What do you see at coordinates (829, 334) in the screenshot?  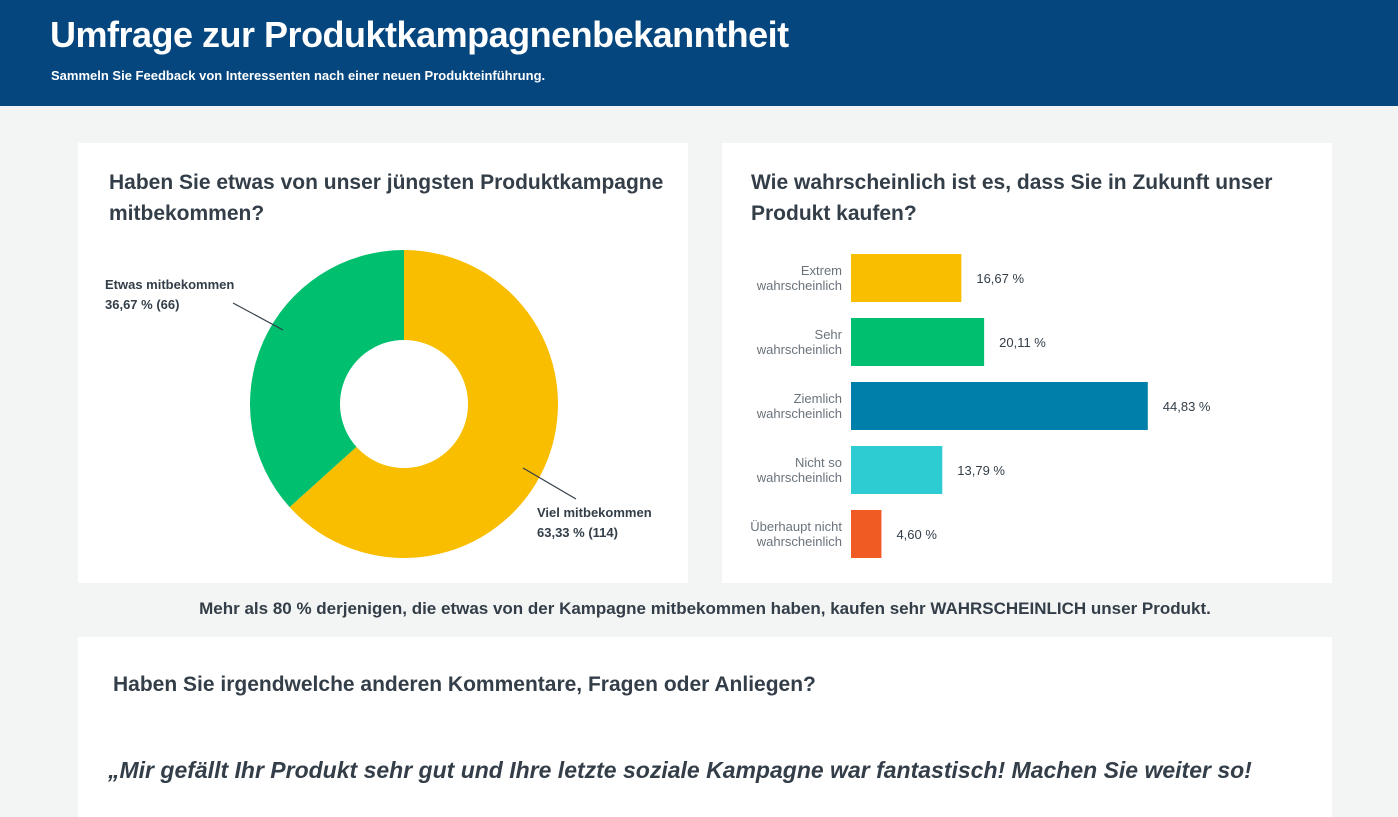 I see `bar-category-label-1: Sehr` at bounding box center [829, 334].